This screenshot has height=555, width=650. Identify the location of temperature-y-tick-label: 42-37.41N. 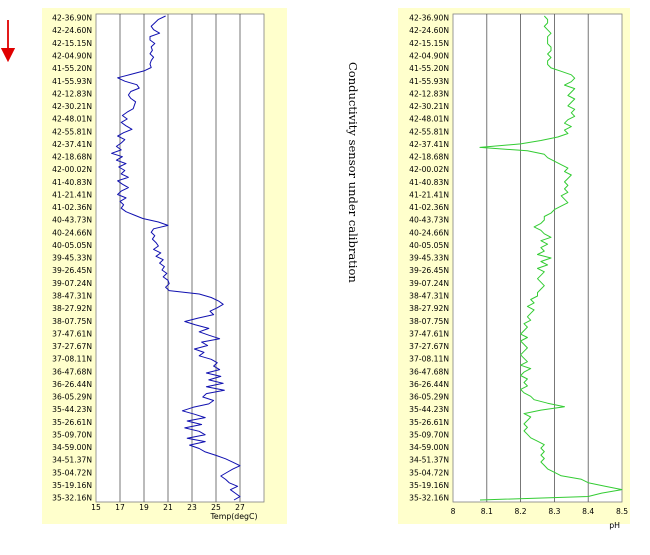
(72, 144).